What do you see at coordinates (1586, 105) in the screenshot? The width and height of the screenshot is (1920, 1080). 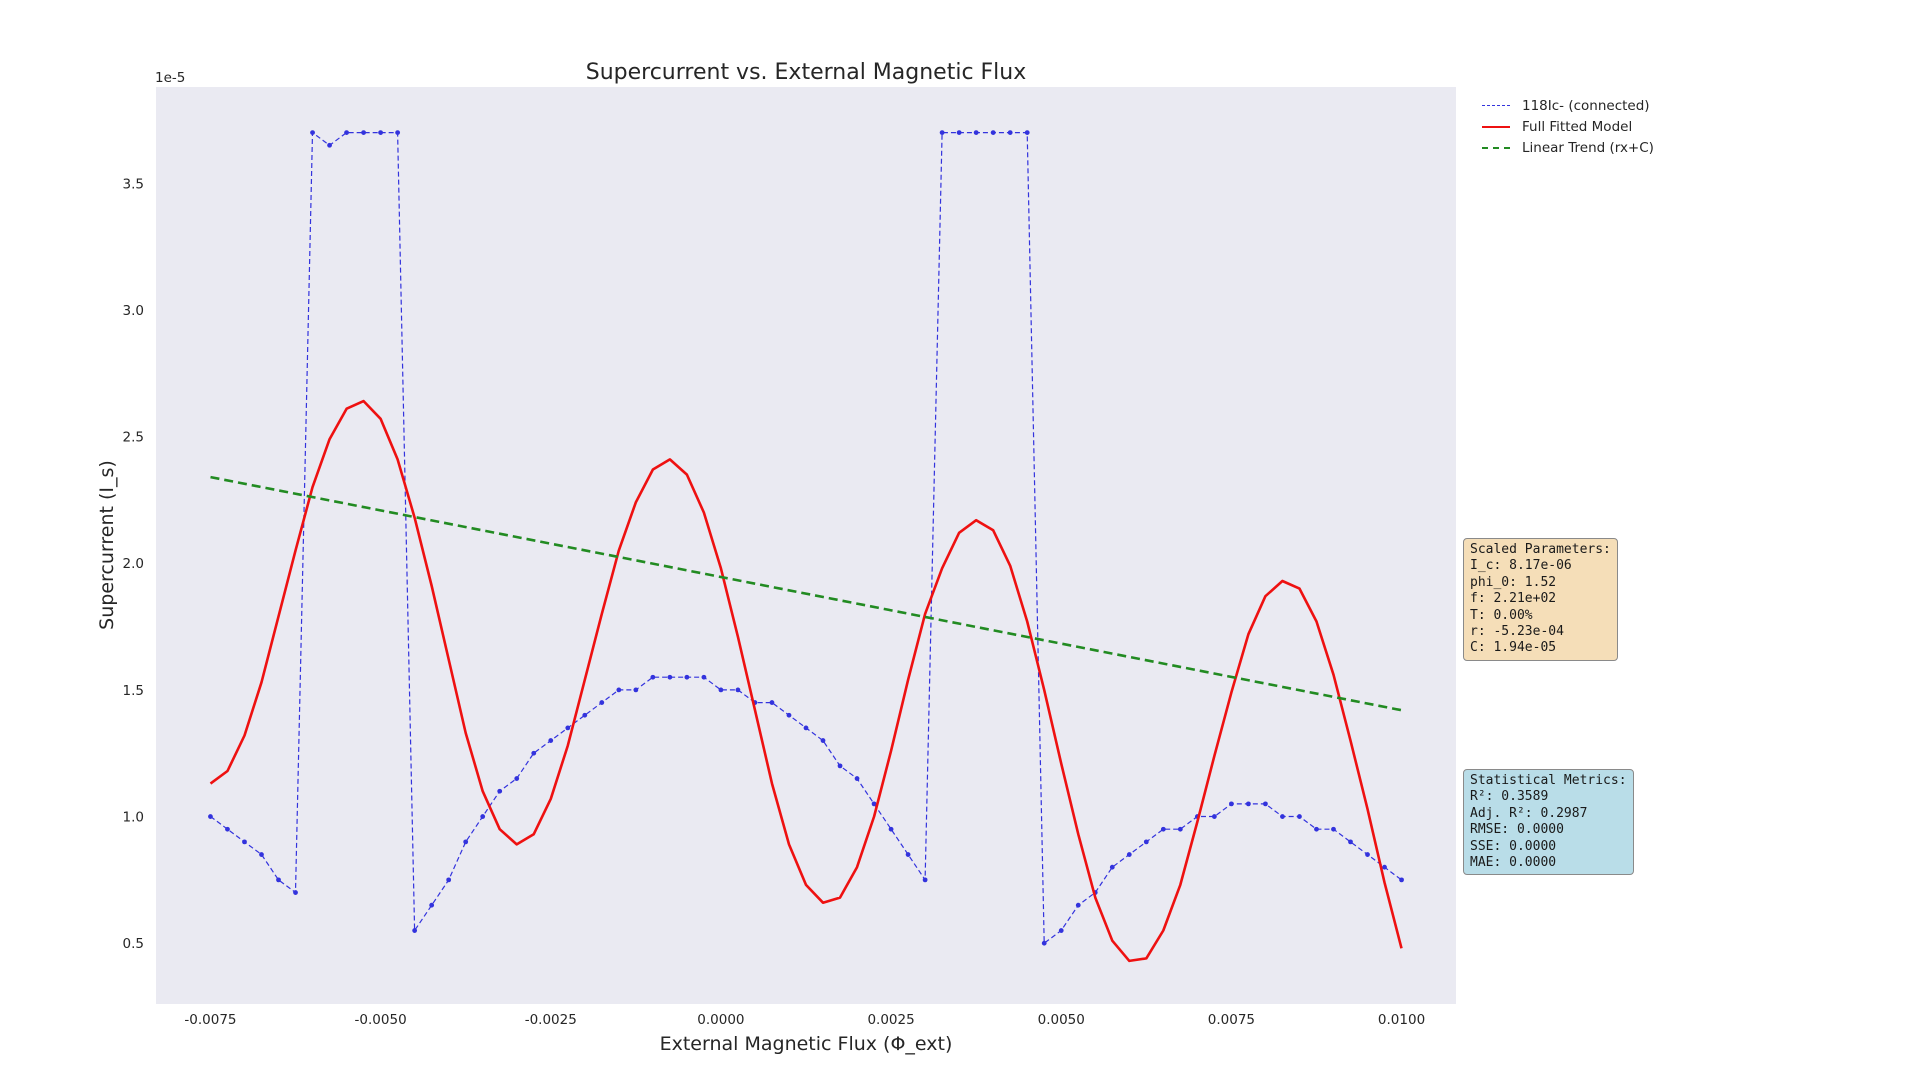 I see `legend-label-measured: 118Ic- (connected)` at bounding box center [1586, 105].